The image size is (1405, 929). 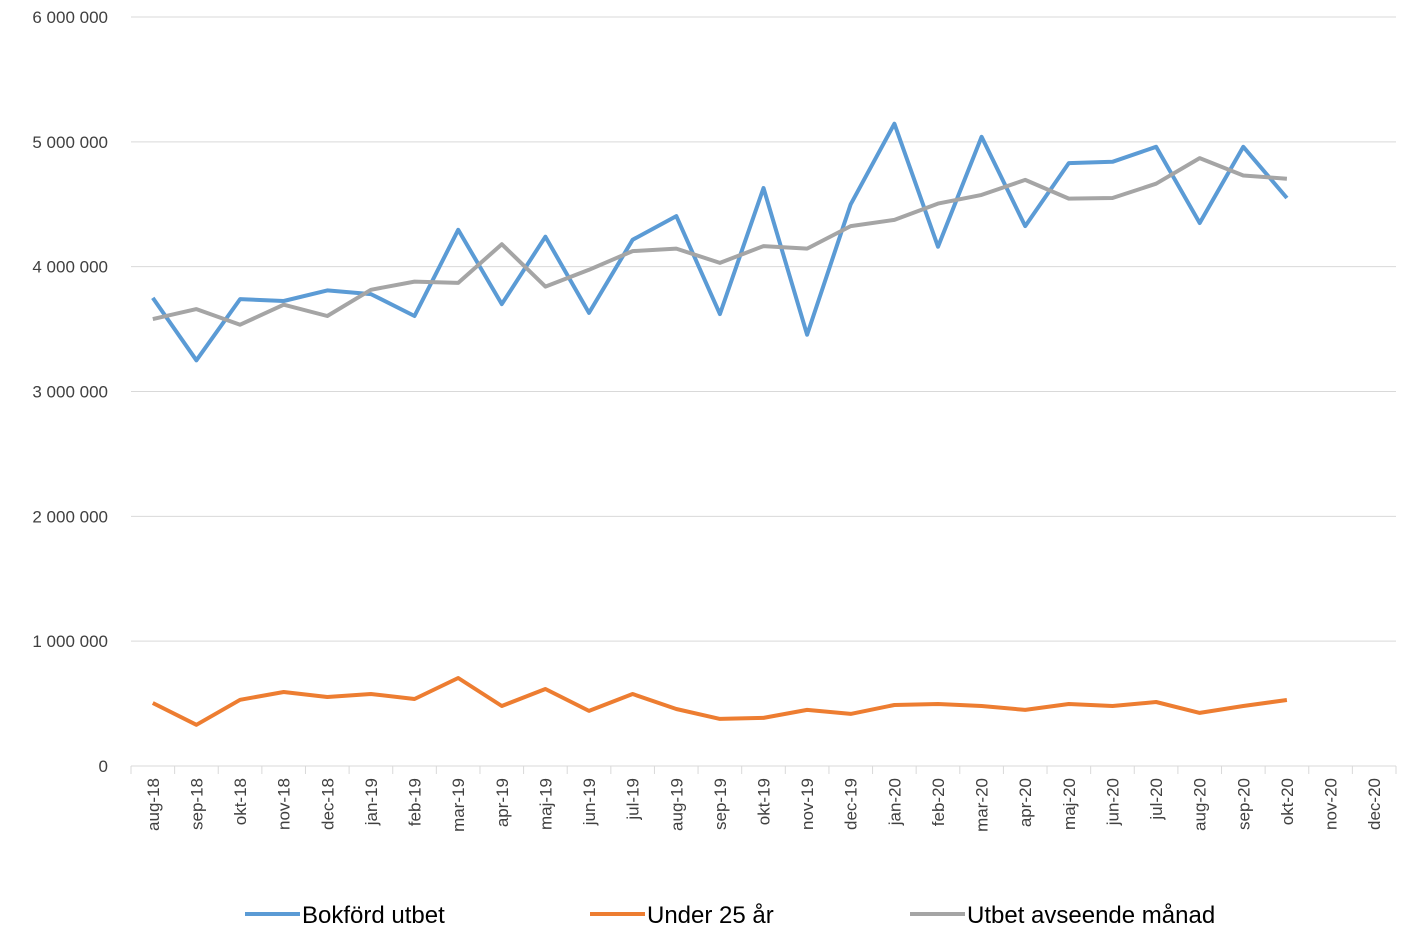 What do you see at coordinates (458, 805) in the screenshot?
I see `x-tick-label: mar-19` at bounding box center [458, 805].